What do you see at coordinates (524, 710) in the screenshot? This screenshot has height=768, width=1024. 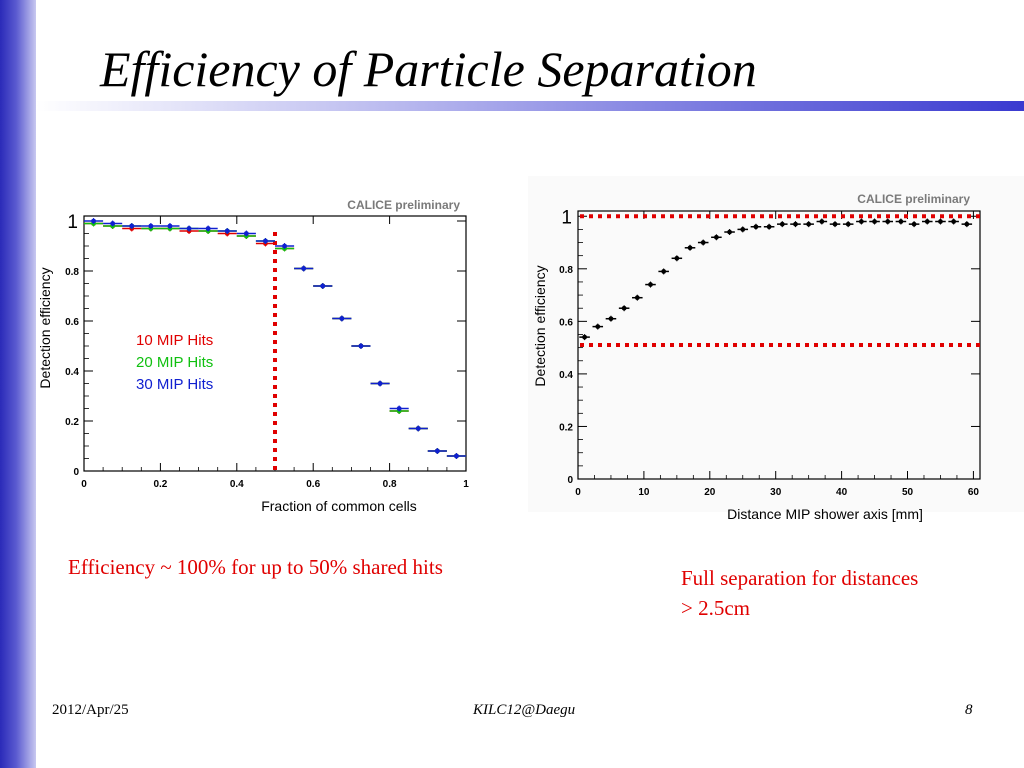 I see `footer-event: KILC12@Daegu` at bounding box center [524, 710].